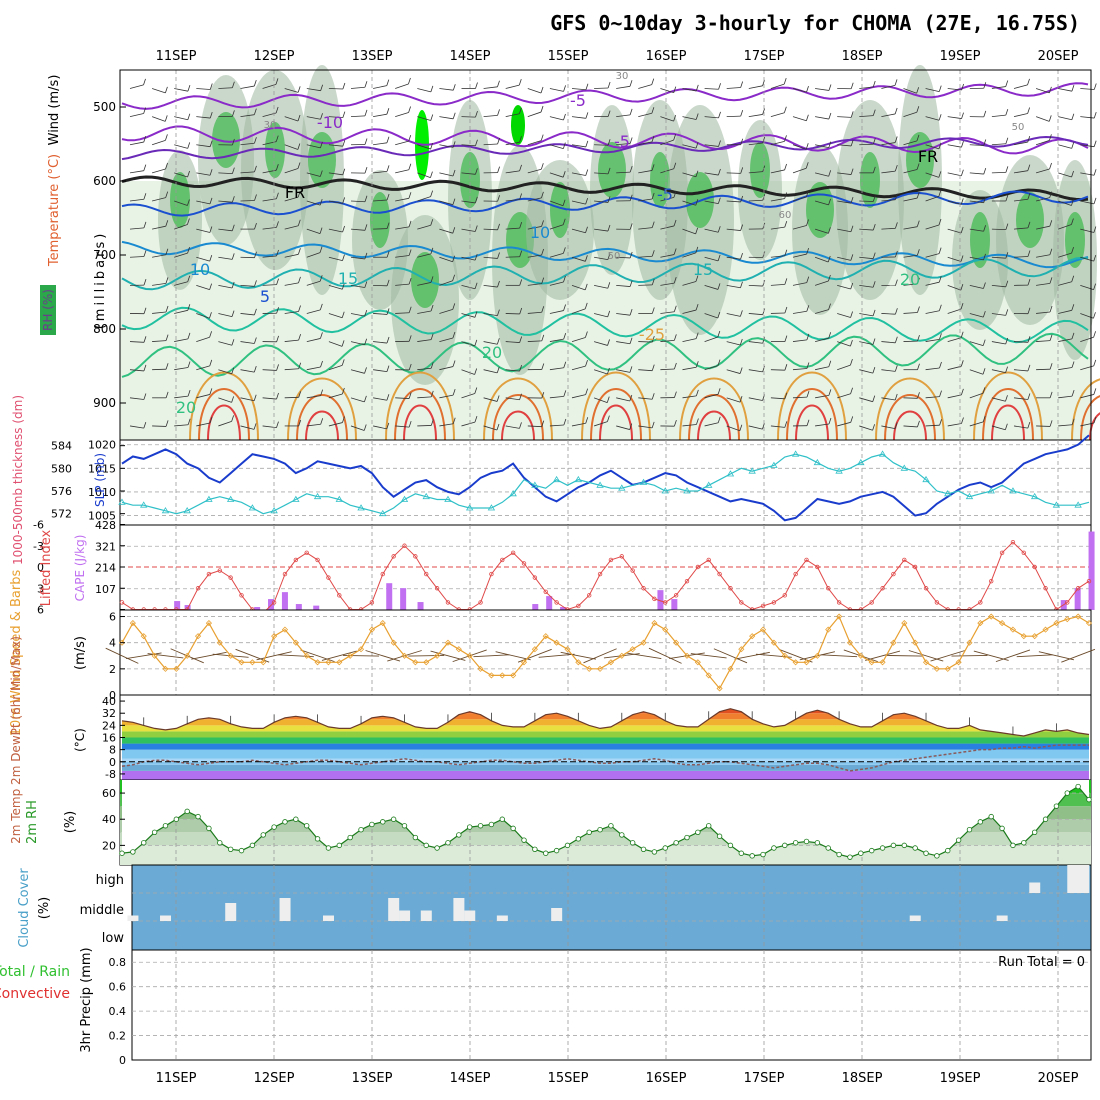 The image size is (1100, 1100). What do you see at coordinates (928, 156) in the screenshot?
I see `contour-label: FR` at bounding box center [928, 156].